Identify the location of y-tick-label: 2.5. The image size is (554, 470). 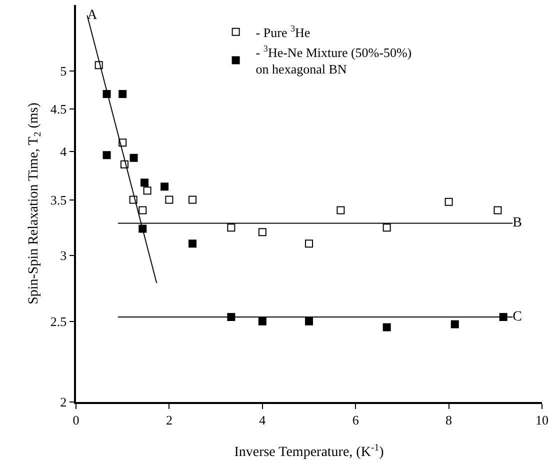
(58, 321).